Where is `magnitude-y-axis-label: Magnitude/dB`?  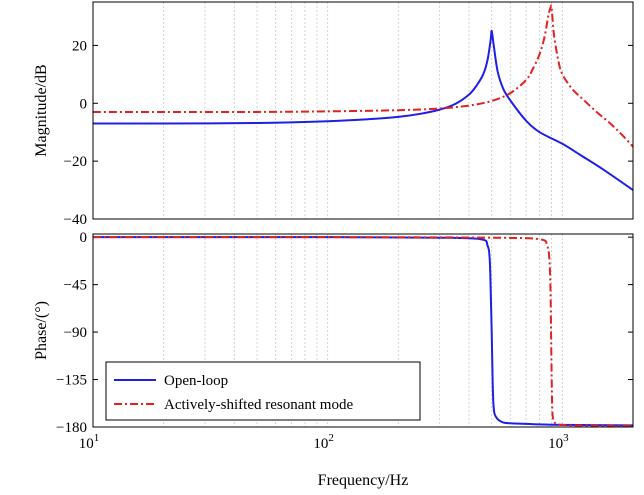 magnitude-y-axis-label: Magnitude/dB is located at coordinates (41, 110).